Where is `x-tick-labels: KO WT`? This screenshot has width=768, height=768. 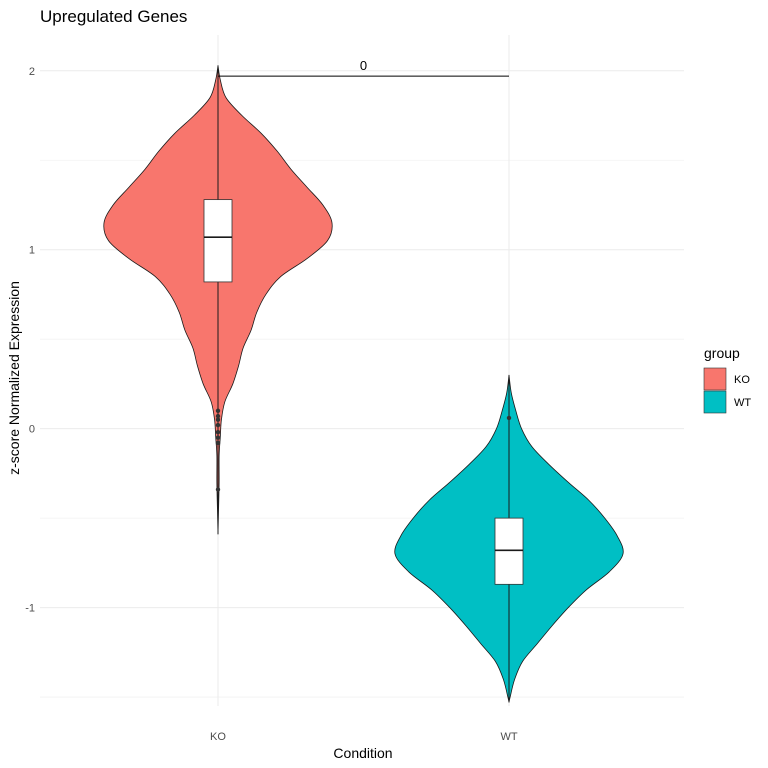 x-tick-labels: KO WT is located at coordinates (364, 737).